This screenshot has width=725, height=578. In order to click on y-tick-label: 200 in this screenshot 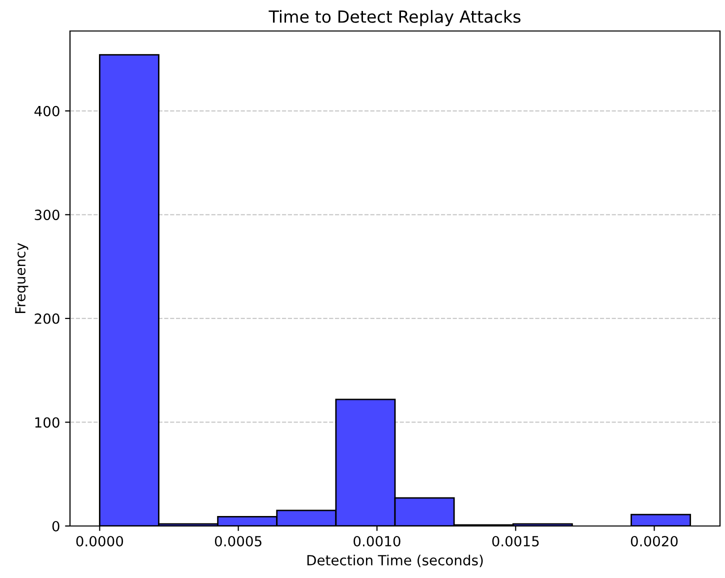, I will do `click(47, 318)`.